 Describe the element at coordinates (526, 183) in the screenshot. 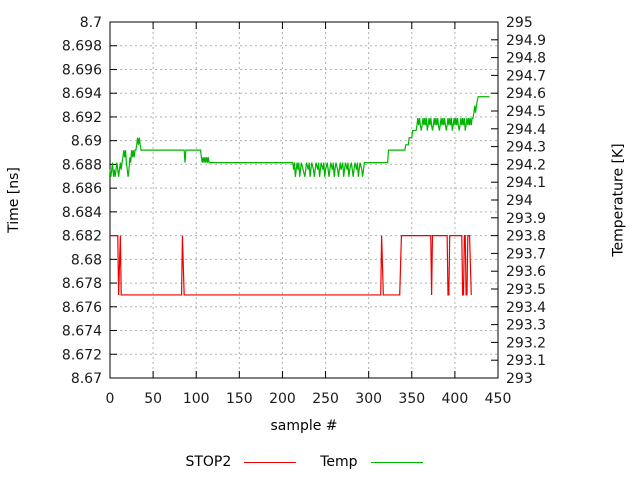

I see `y-right-tick-label: 294.1` at that location.